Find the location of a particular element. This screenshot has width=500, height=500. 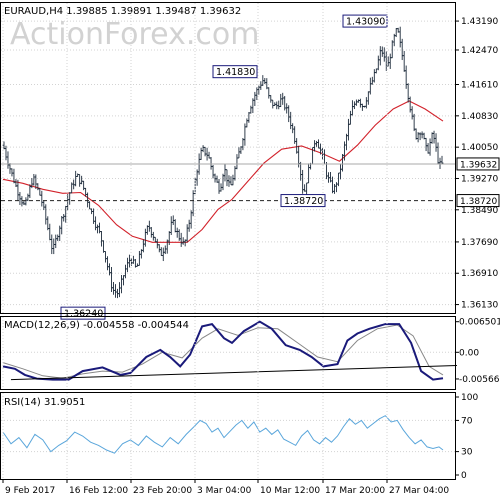

support-price-label: 1.38720 is located at coordinates (478, 202).